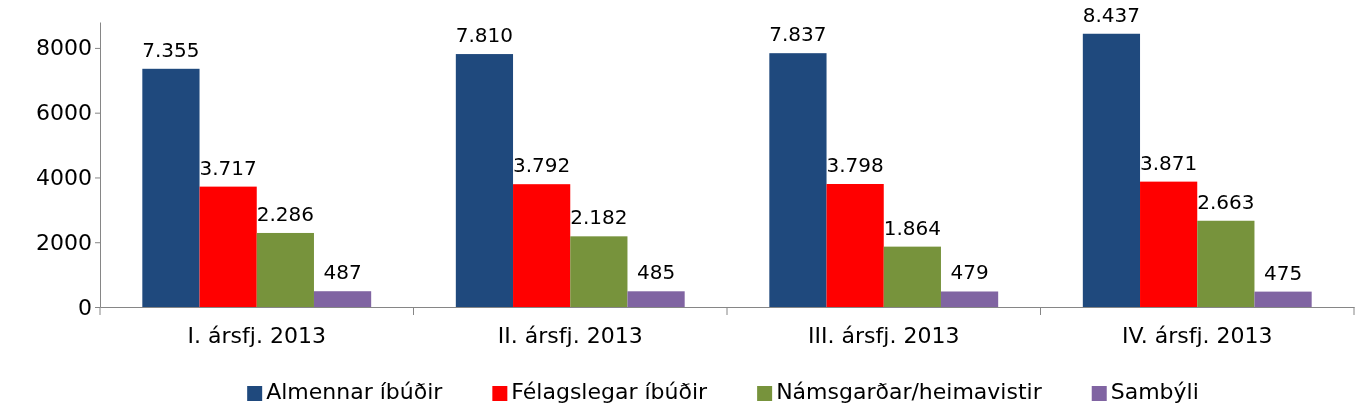 The width and height of the screenshot is (1366, 407). What do you see at coordinates (570, 335) in the screenshot?
I see `x-tick-label: II. ársfj. 2013` at bounding box center [570, 335].